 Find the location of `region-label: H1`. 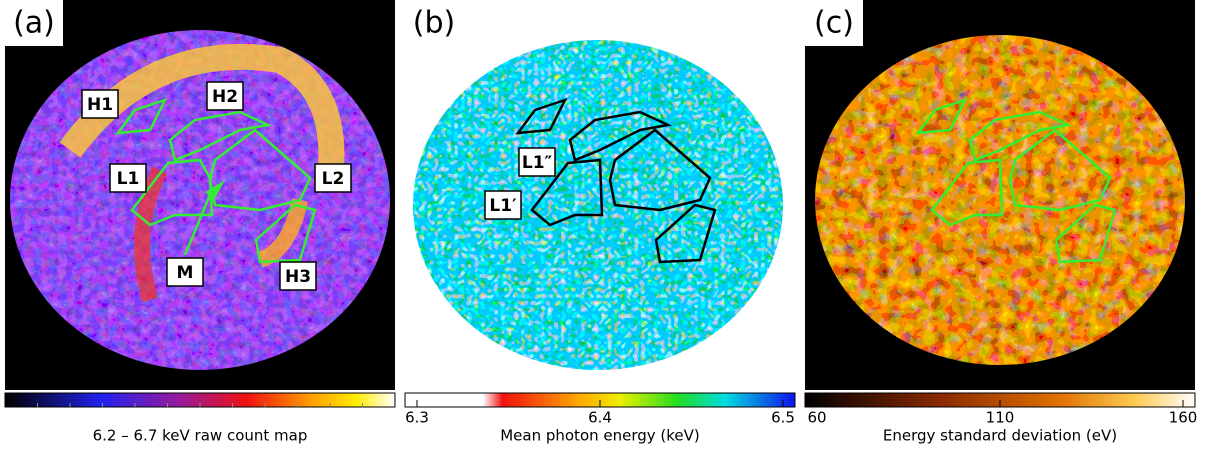

region-label: H1 is located at coordinates (100, 105).